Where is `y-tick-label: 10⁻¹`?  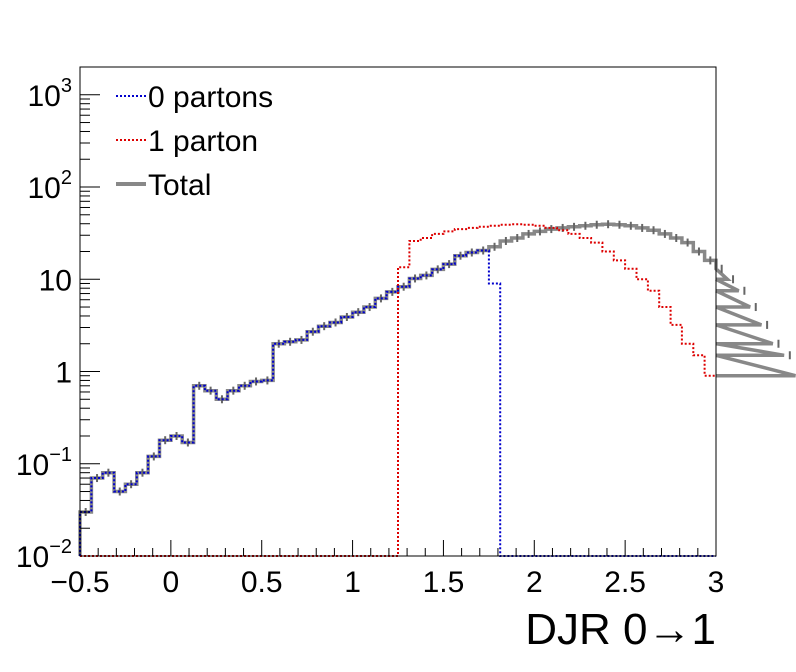
y-tick-label: 10⁻¹ is located at coordinates (44, 463).